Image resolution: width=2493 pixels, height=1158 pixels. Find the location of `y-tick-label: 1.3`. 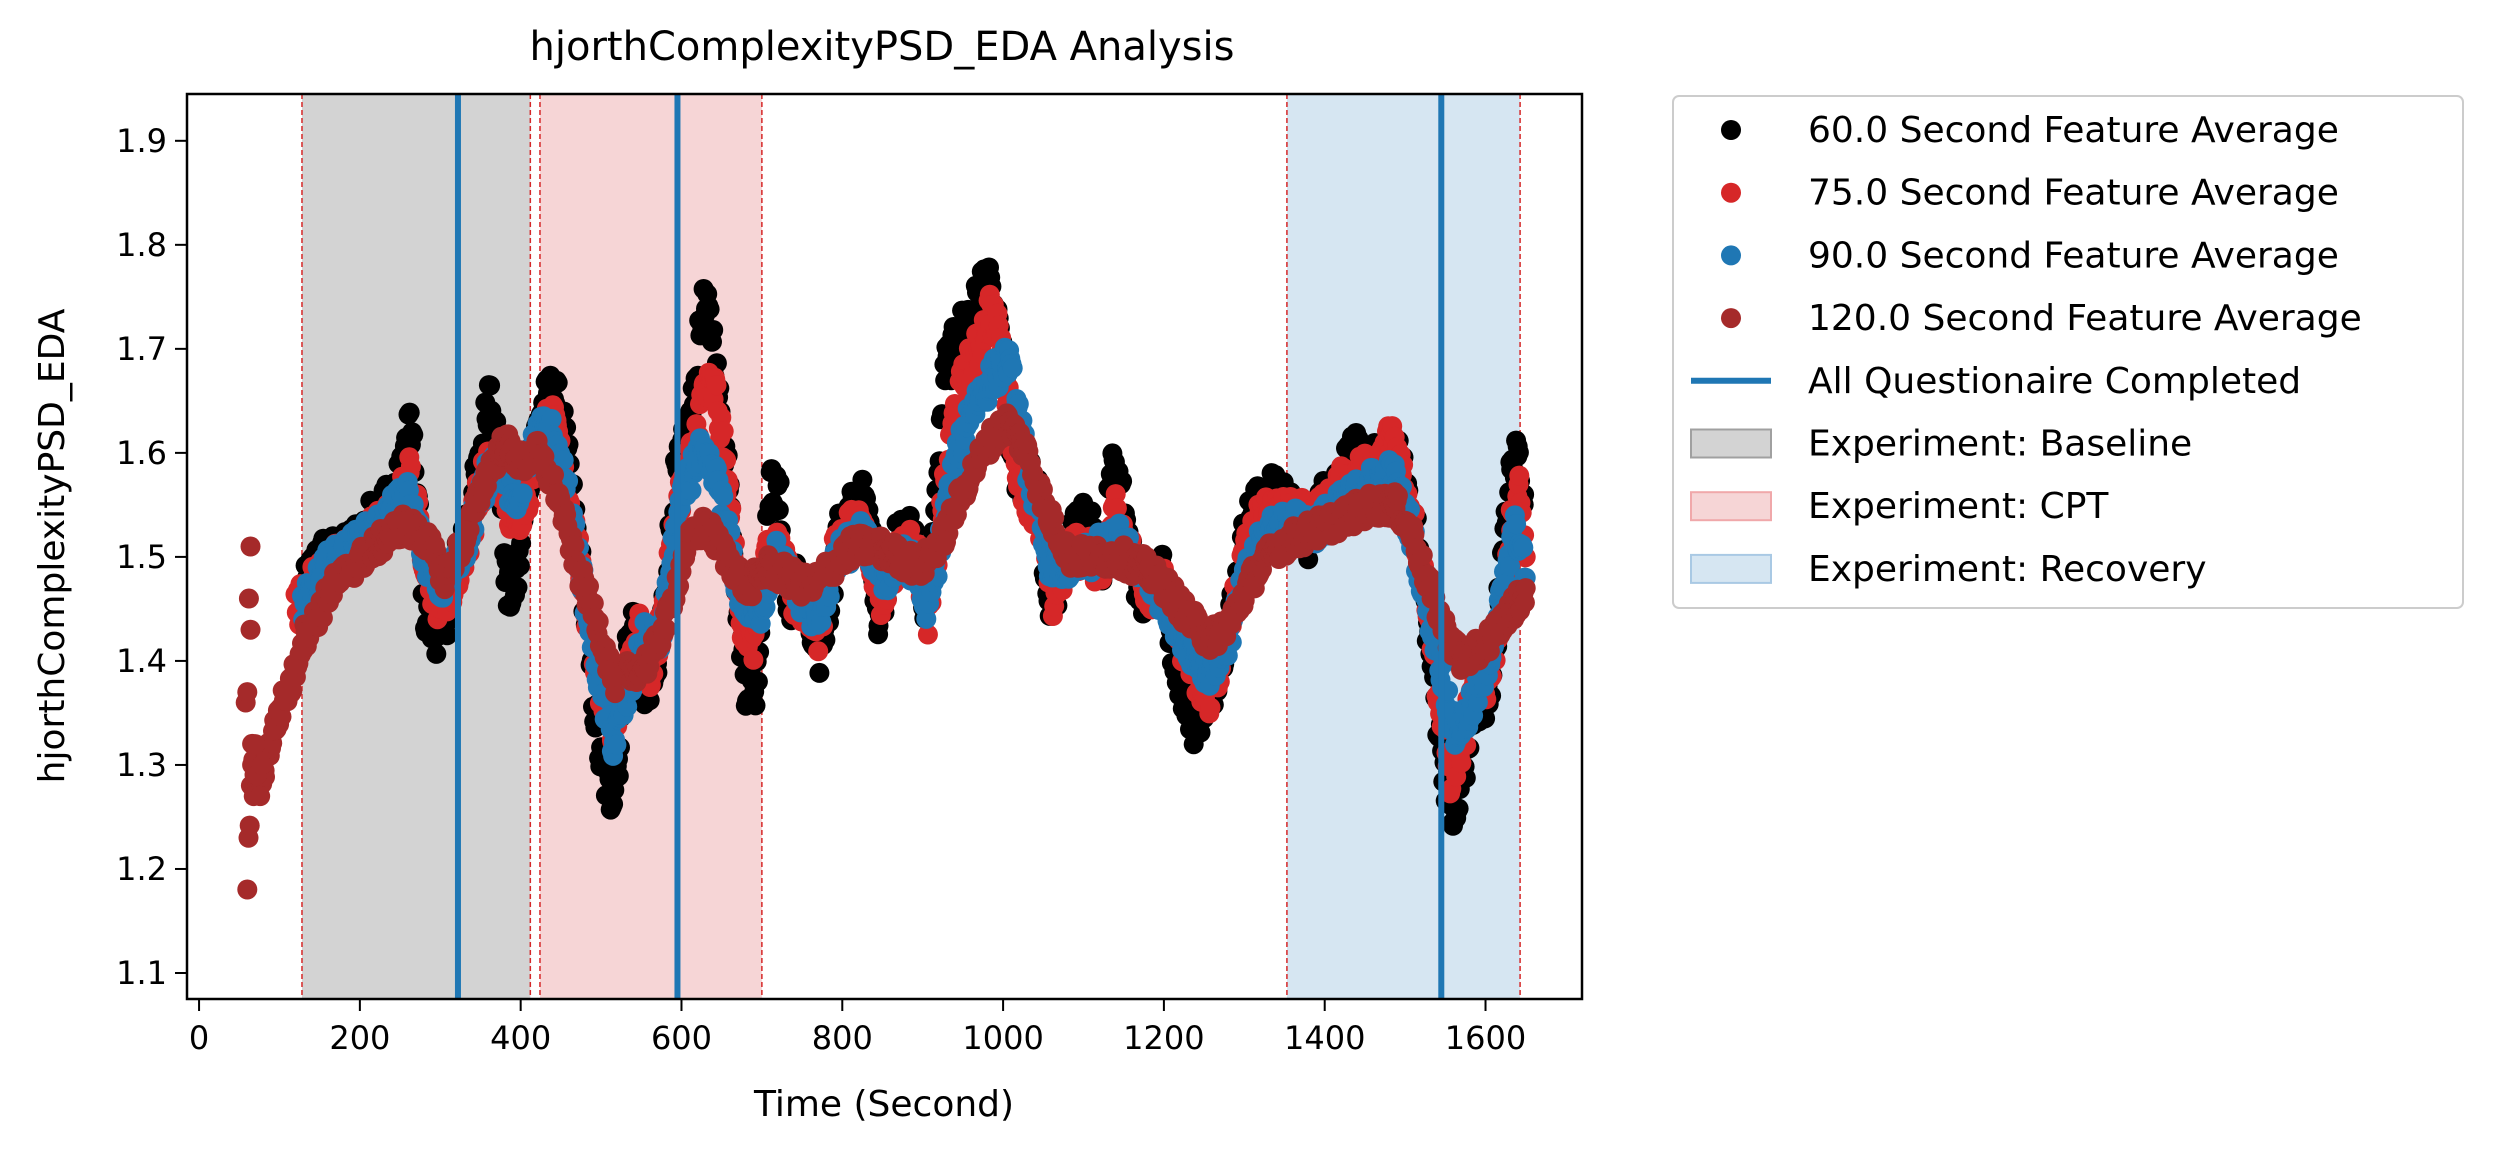

y-tick-label: 1.3 is located at coordinates (141, 765).